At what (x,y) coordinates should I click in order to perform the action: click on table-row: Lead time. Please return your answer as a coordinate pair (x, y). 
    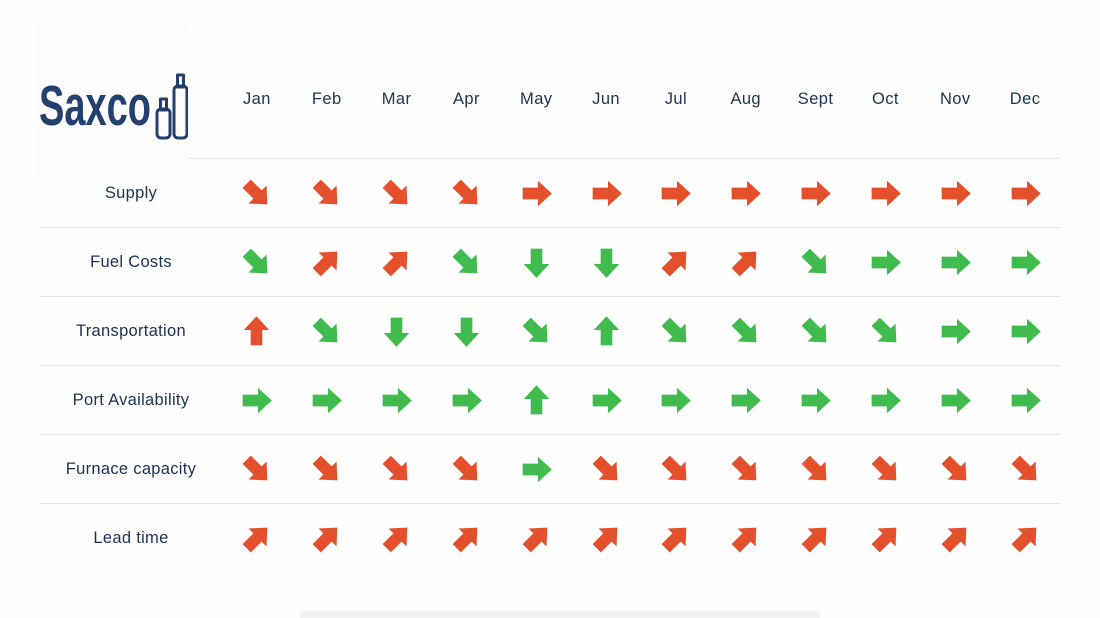
    Looking at the image, I should click on (550, 537).